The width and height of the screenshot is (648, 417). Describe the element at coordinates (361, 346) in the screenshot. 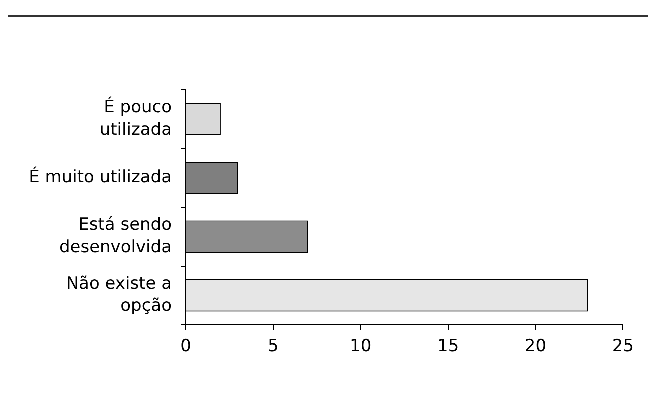

I see `x-tick-label: 10` at that location.